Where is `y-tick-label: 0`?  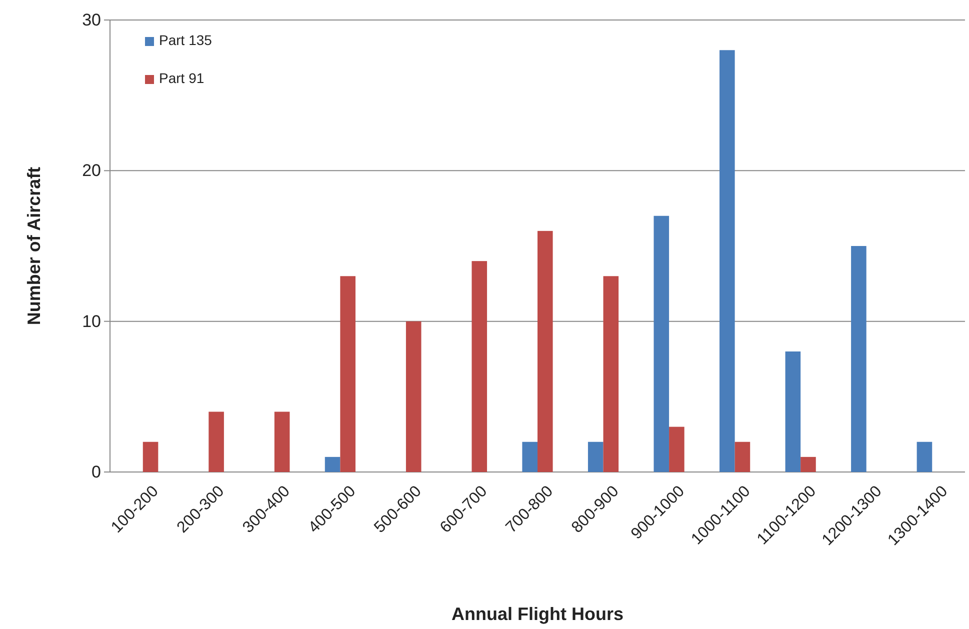 y-tick-label: 0 is located at coordinates (96, 472).